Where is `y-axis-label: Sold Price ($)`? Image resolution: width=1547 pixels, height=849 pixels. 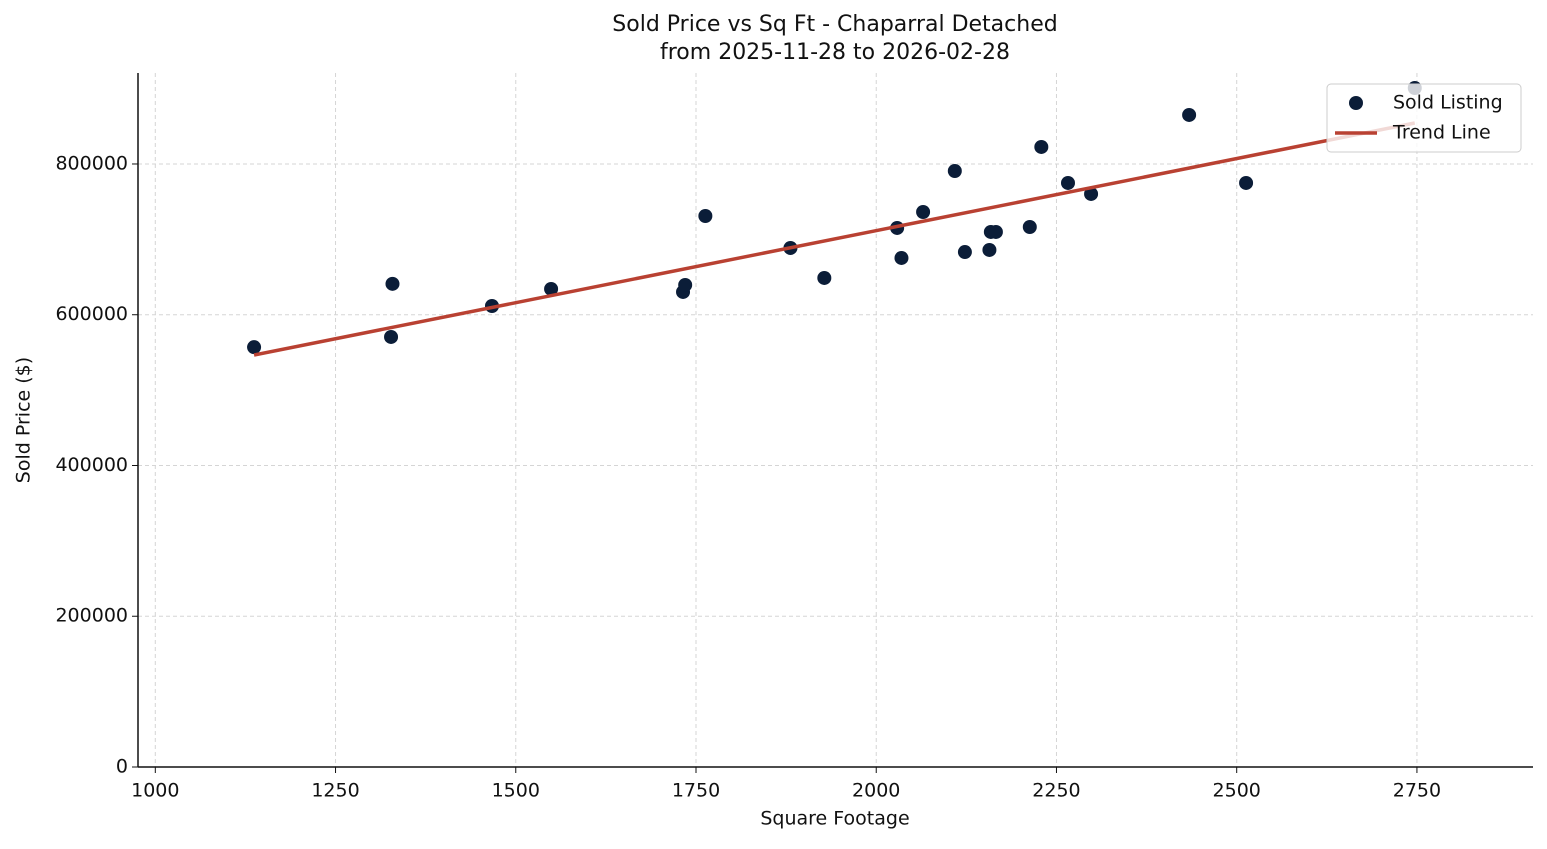 y-axis-label: Sold Price ($) is located at coordinates (24, 420).